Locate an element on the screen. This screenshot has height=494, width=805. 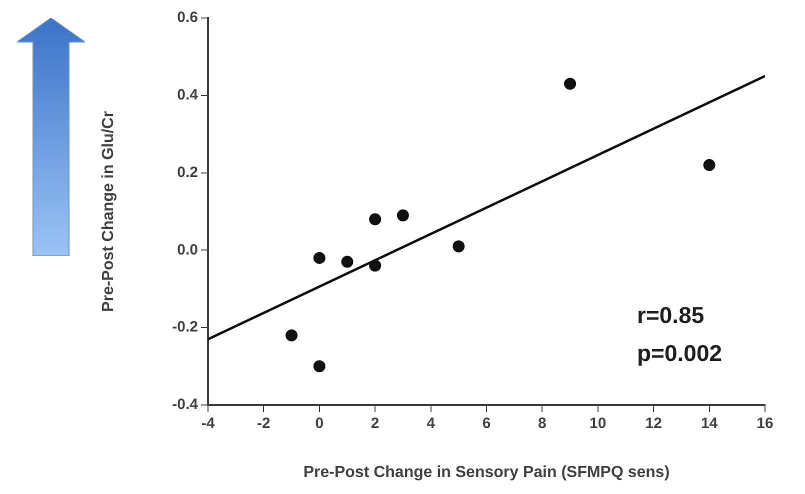
y-tick-label: 0.4 is located at coordinates (188, 95).